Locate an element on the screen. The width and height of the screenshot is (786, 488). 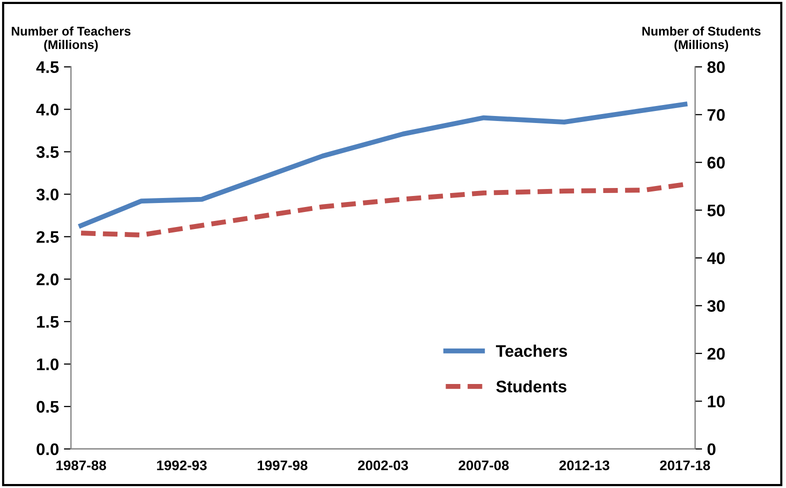
x-tick-label: 2012-13 is located at coordinates (584, 465).